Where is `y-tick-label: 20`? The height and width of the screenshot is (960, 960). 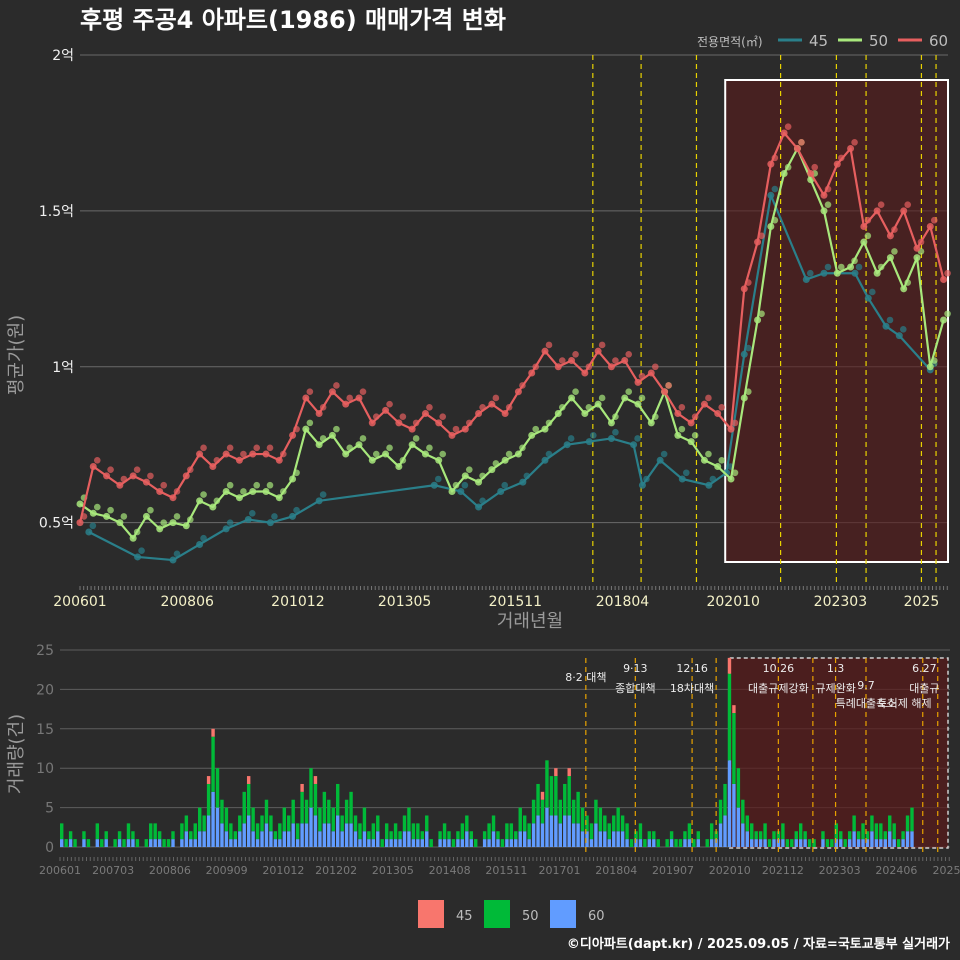 y-tick-label: 20 is located at coordinates (45, 690).